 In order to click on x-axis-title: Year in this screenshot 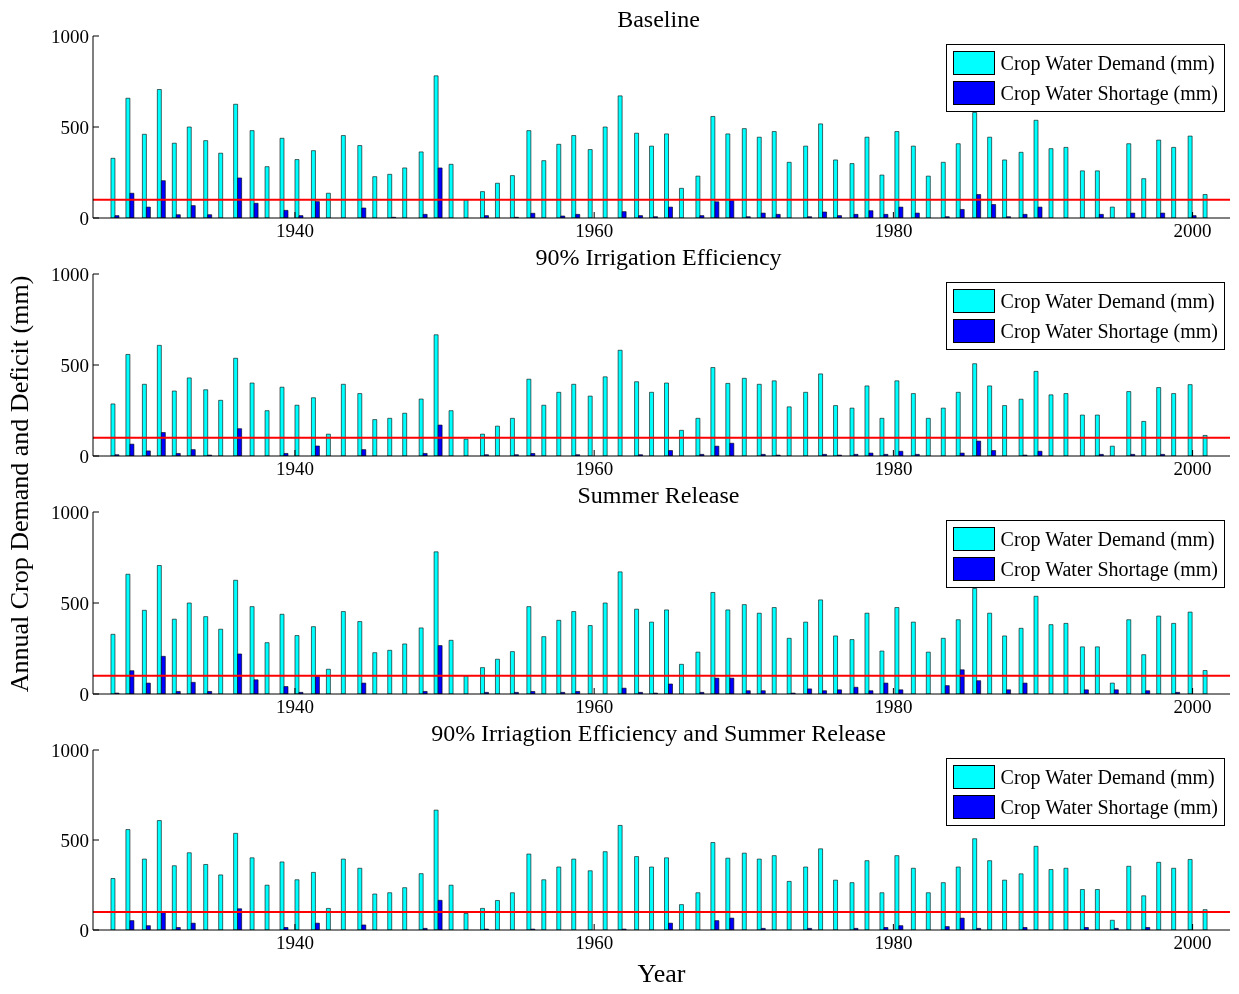, I will do `click(661, 973)`.